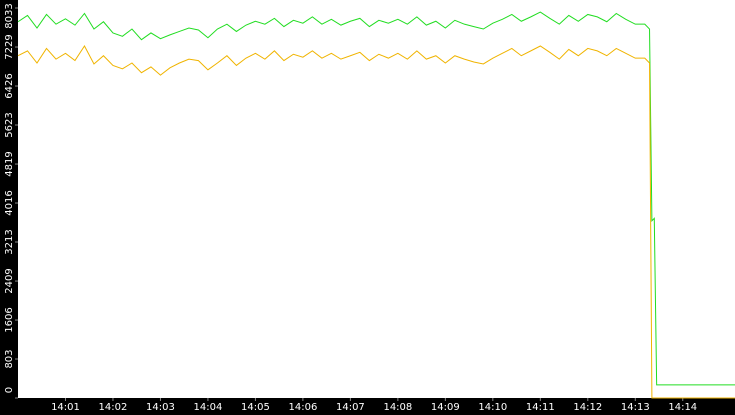 The width and height of the screenshot is (735, 415). I want to click on y-tick-label: 5623, so click(9, 124).